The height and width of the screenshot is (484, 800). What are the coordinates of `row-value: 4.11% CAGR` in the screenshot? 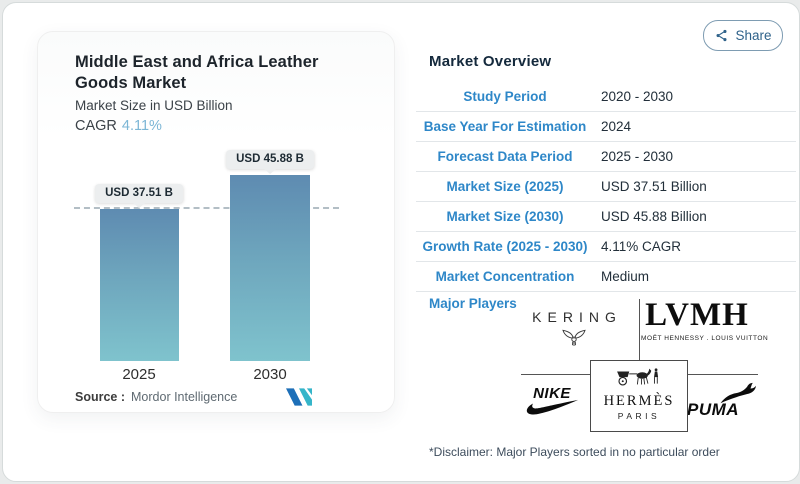 It's located at (641, 246).